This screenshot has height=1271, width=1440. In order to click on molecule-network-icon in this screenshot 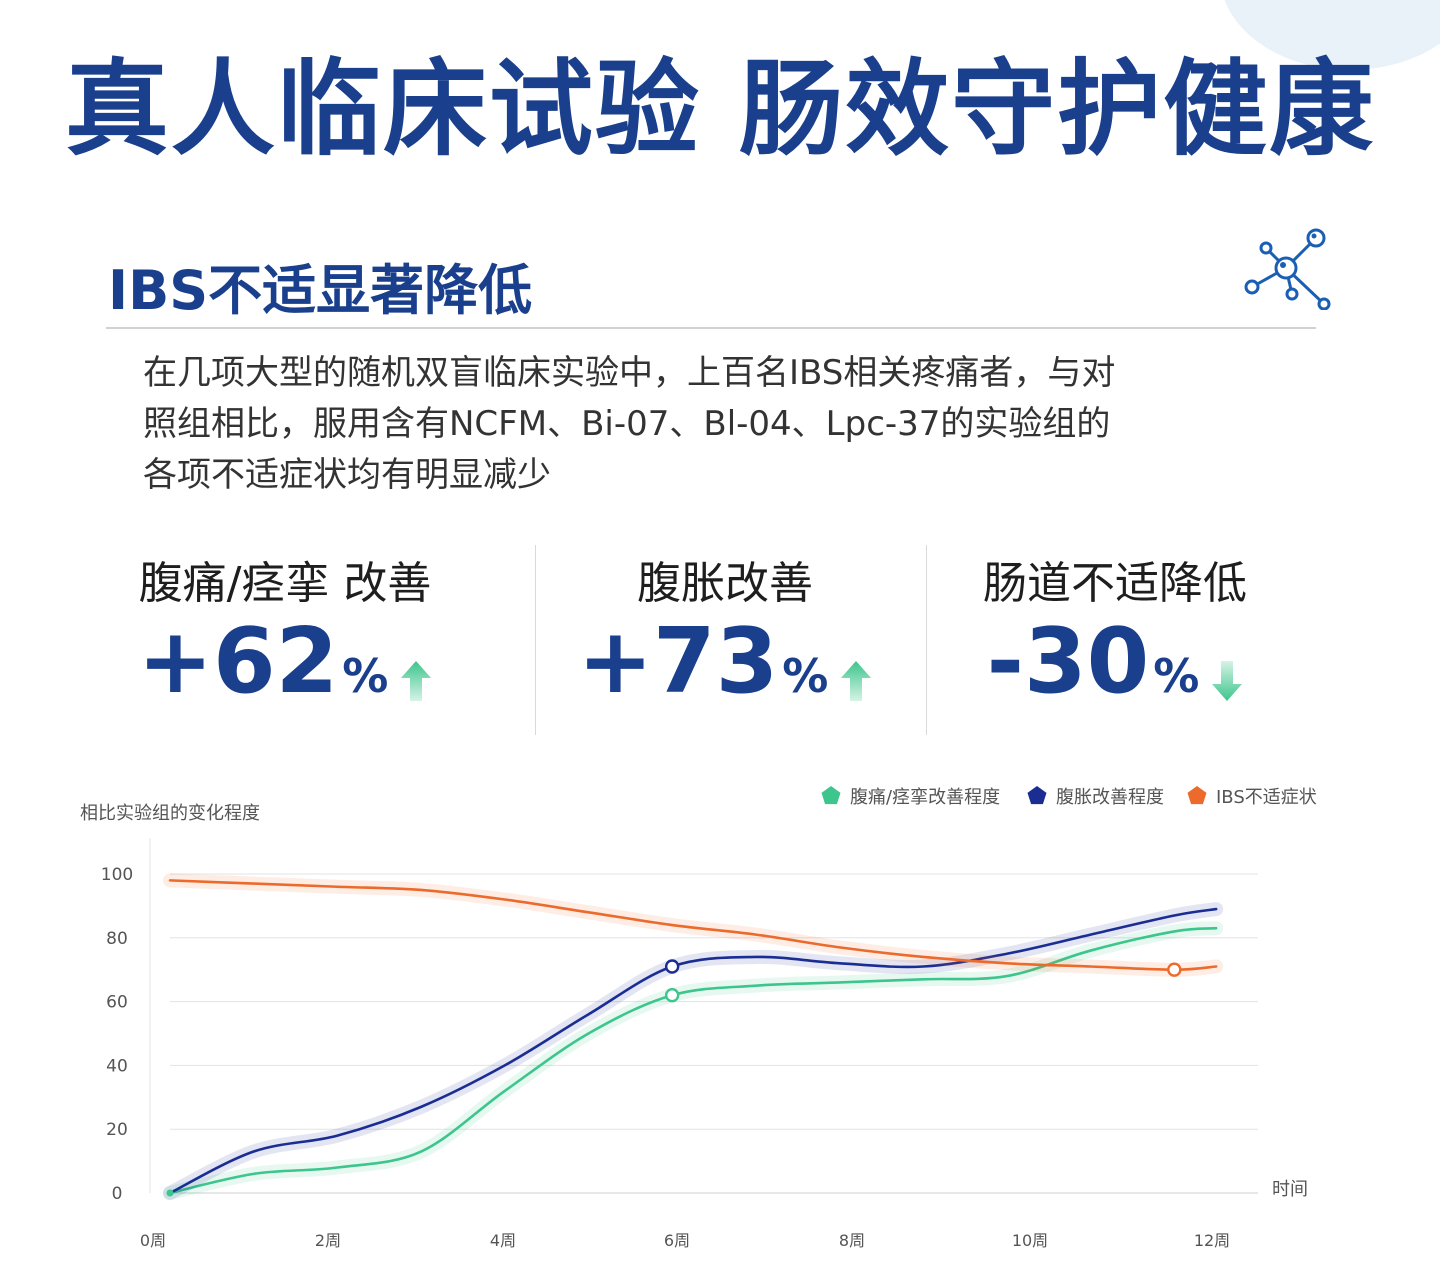, I will do `click(1287, 269)`.